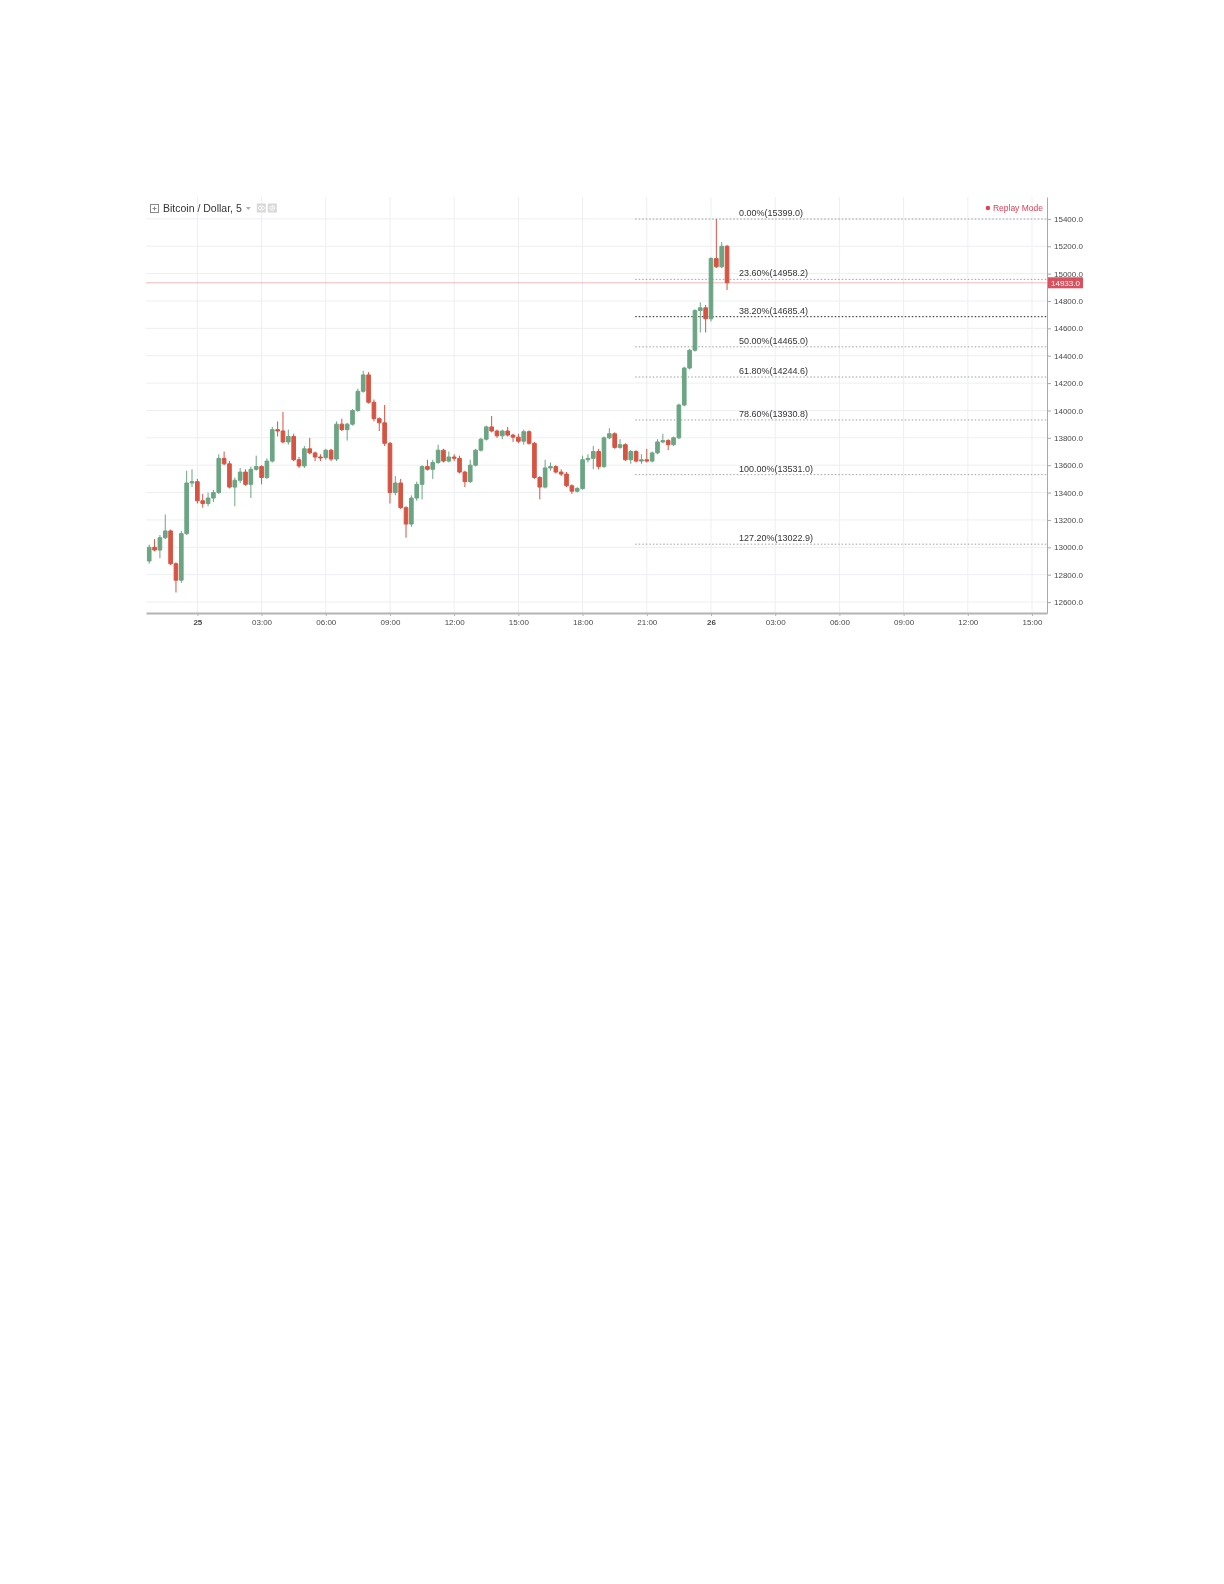 The width and height of the screenshot is (1224, 1584). Describe the element at coordinates (198, 622) in the screenshot. I see `x-tick-label: 25` at that location.